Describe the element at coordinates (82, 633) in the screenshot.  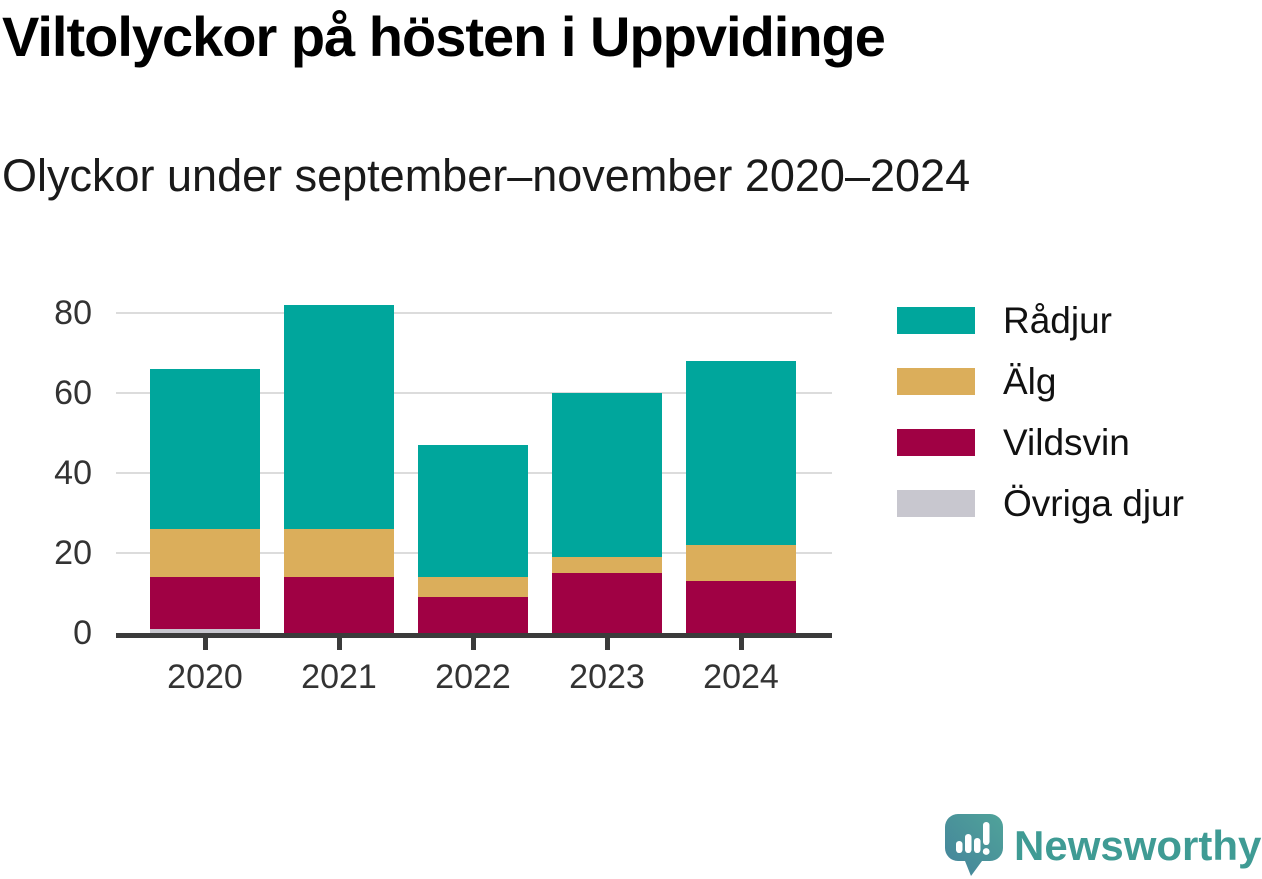
I see `y-tick-label: 0` at that location.